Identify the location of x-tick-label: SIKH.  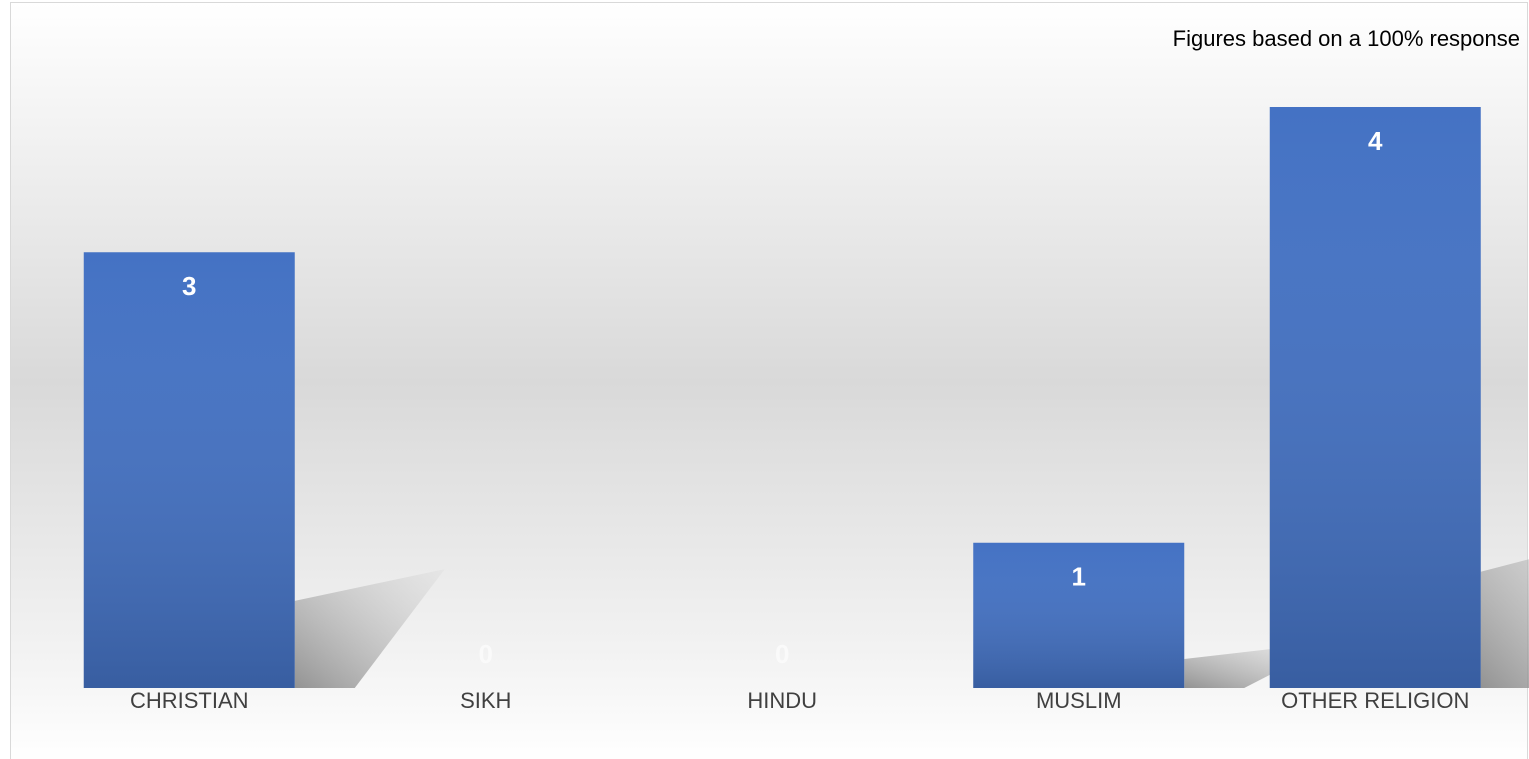
(485, 700).